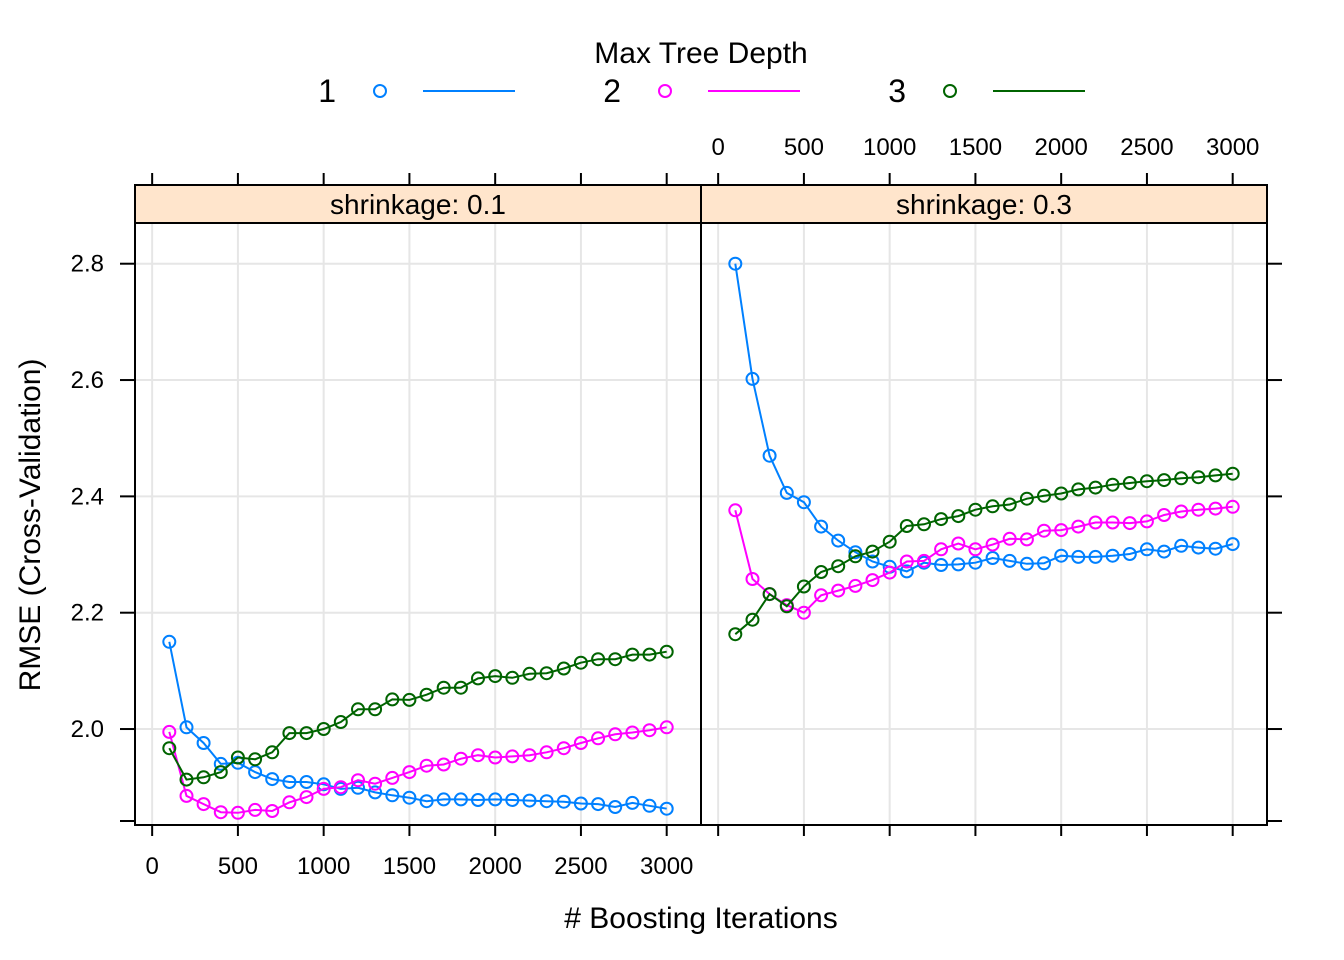 Image resolution: width=1344 pixels, height=960 pixels. Describe the element at coordinates (30, 525) in the screenshot. I see `y-axis-title: RMSE (Cross-Validation)` at that location.